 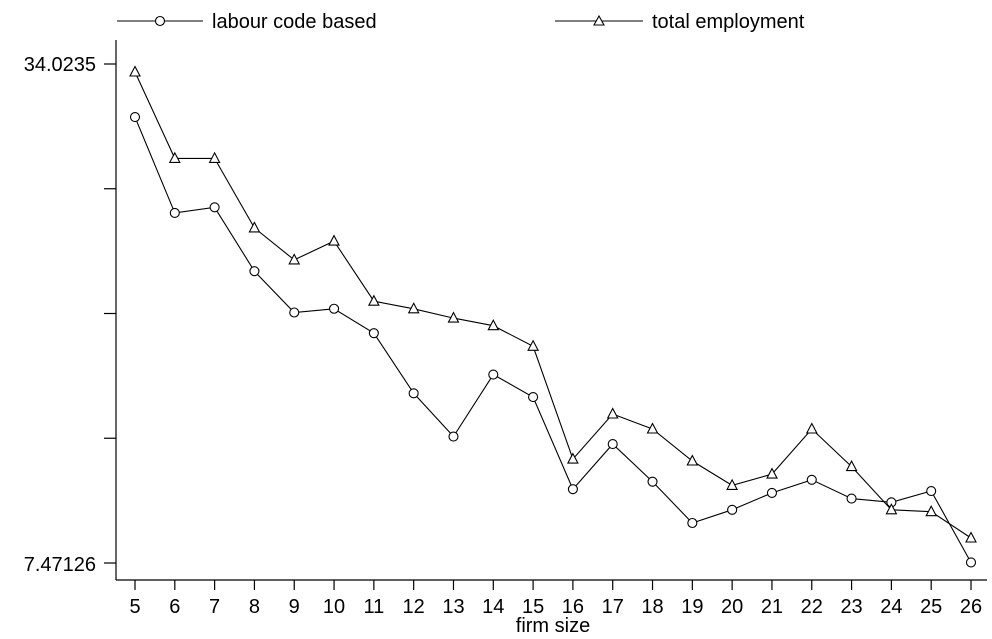 I want to click on legend-entry-series-1: labour code based, so click(x=247, y=22).